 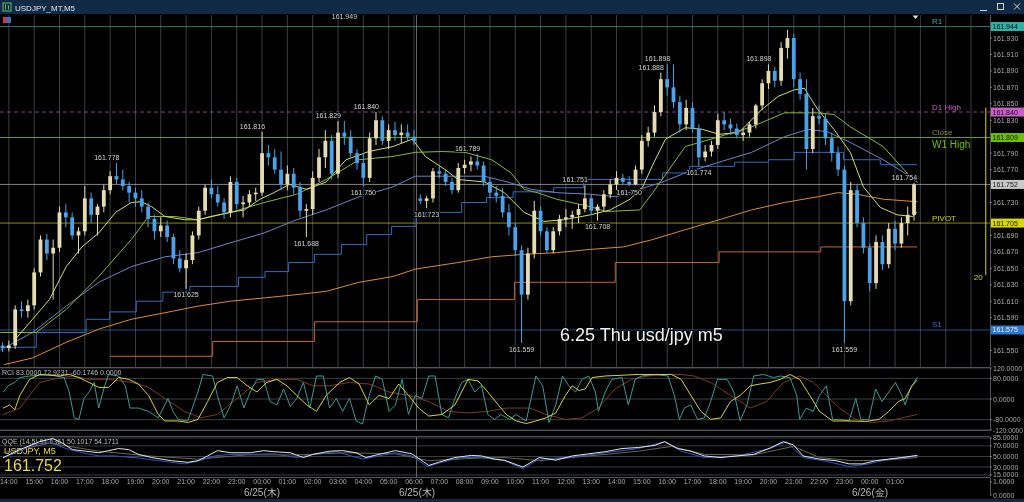 What do you see at coordinates (978, 277) in the screenshot?
I see `annotation: 20` at bounding box center [978, 277].